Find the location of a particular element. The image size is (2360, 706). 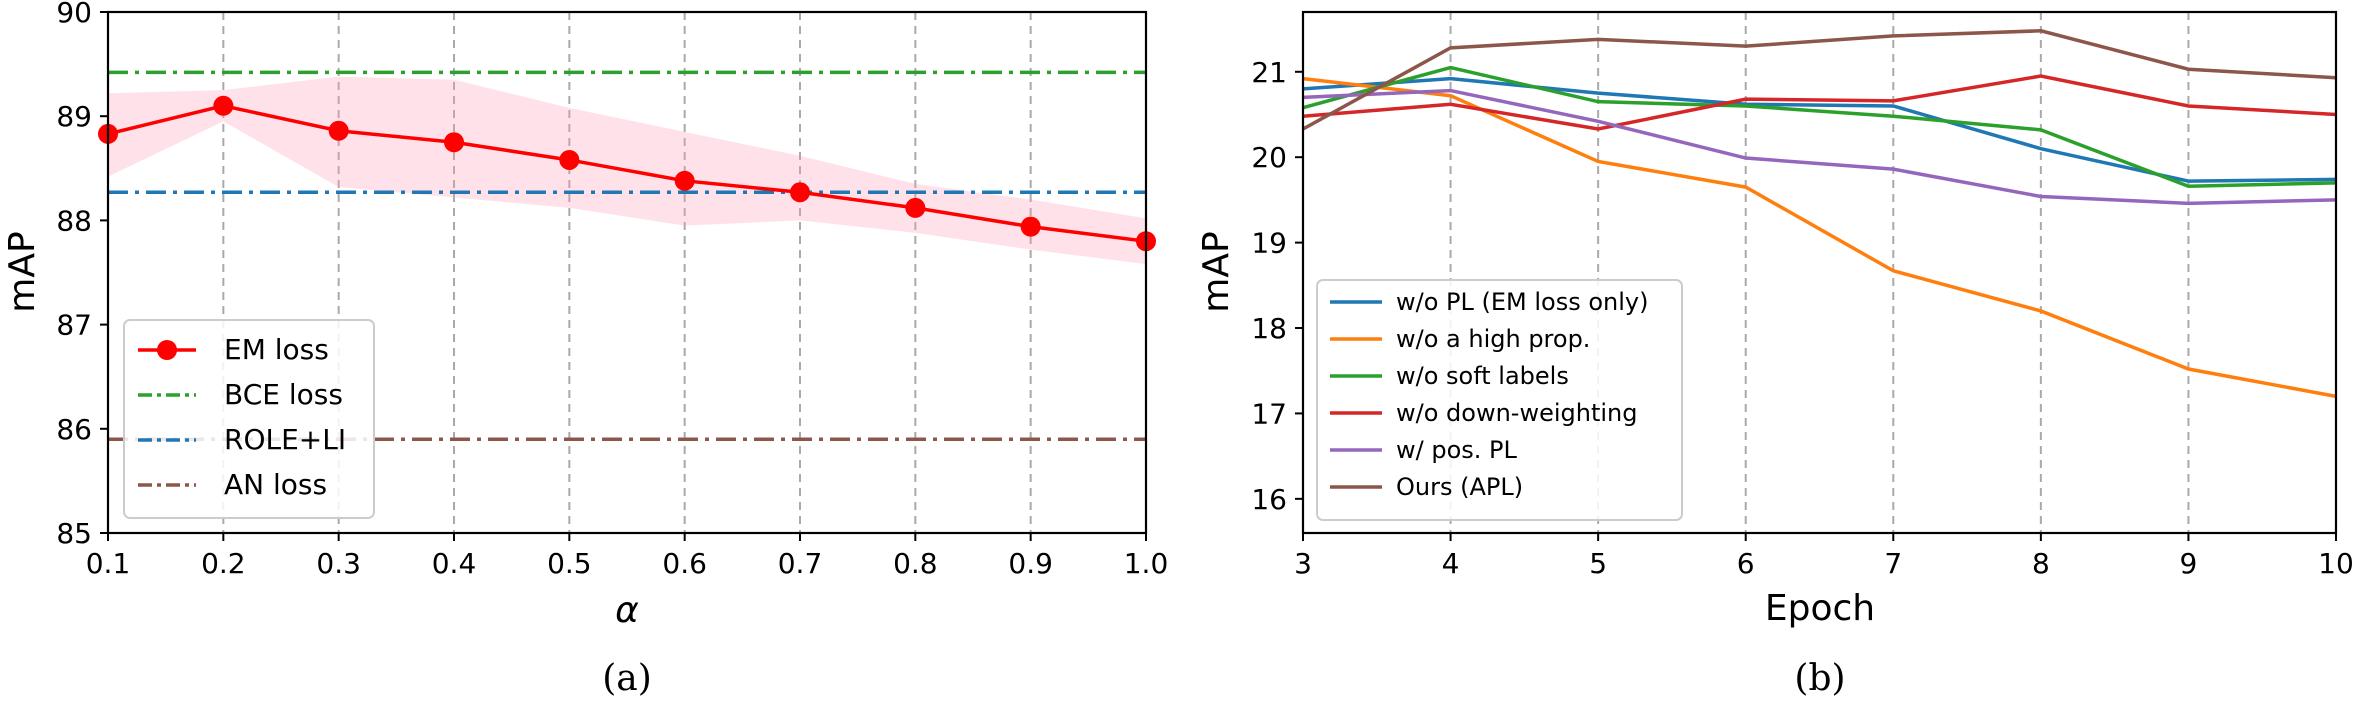

legend-ours-apl: Ours (APL) is located at coordinates (1426, 487).